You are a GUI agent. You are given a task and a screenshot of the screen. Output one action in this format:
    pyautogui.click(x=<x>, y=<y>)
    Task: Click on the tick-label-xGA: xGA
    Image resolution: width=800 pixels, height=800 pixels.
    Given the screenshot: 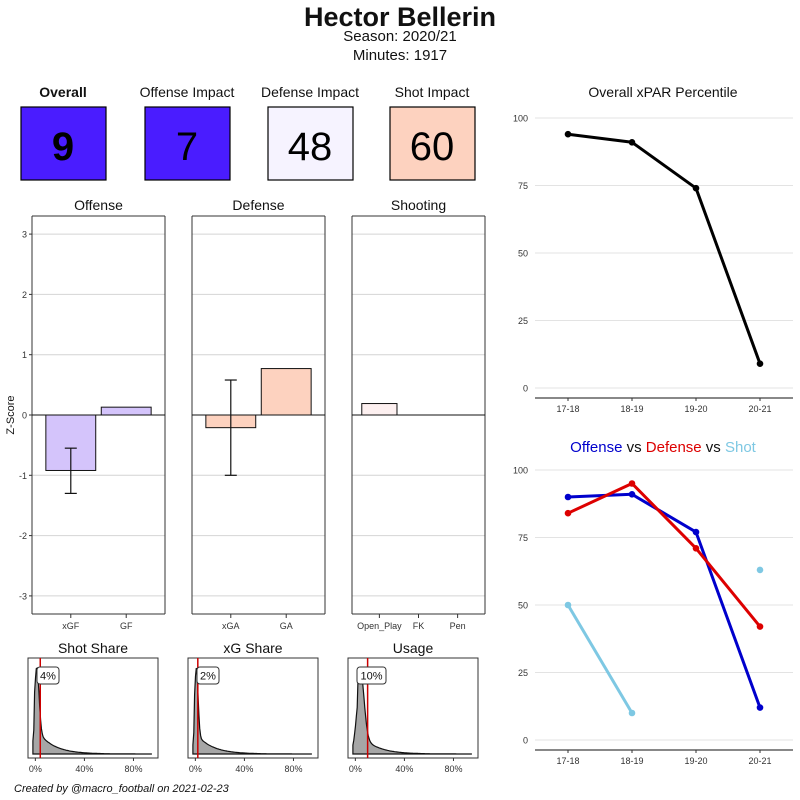 What is the action you would take?
    pyautogui.click(x=231, y=626)
    